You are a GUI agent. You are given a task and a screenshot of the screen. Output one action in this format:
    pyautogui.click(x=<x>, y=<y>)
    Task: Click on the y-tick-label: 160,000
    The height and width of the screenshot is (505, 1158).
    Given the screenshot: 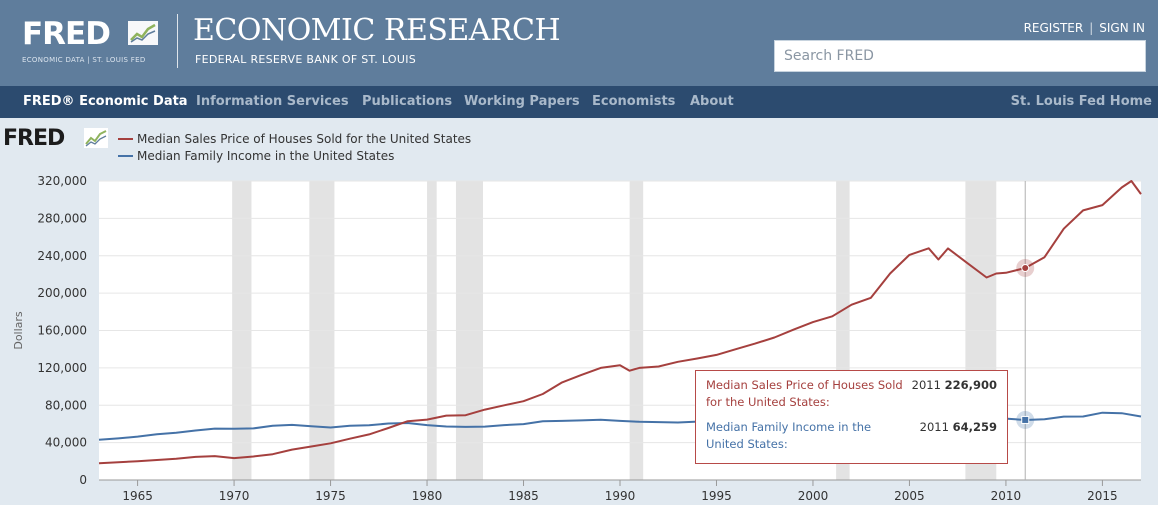 What is the action you would take?
    pyautogui.click(x=62, y=331)
    